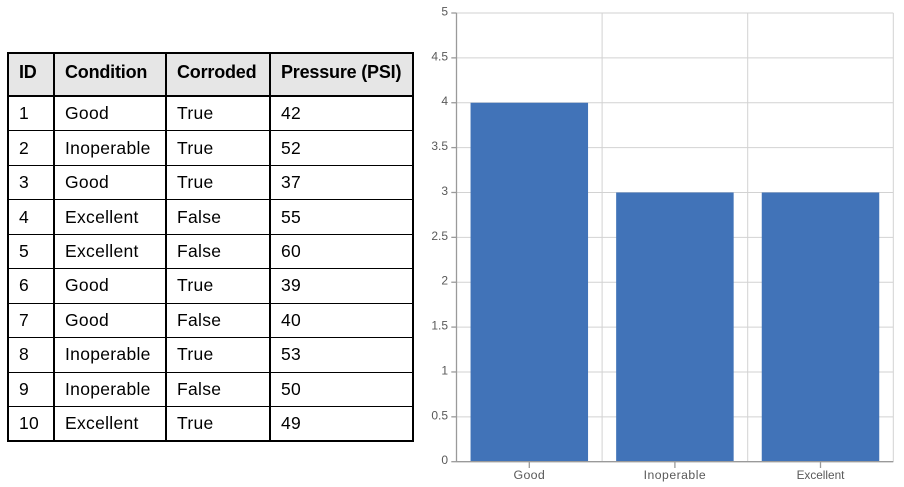  Describe the element at coordinates (444, 281) in the screenshot. I see `svg-text: 2` at that location.